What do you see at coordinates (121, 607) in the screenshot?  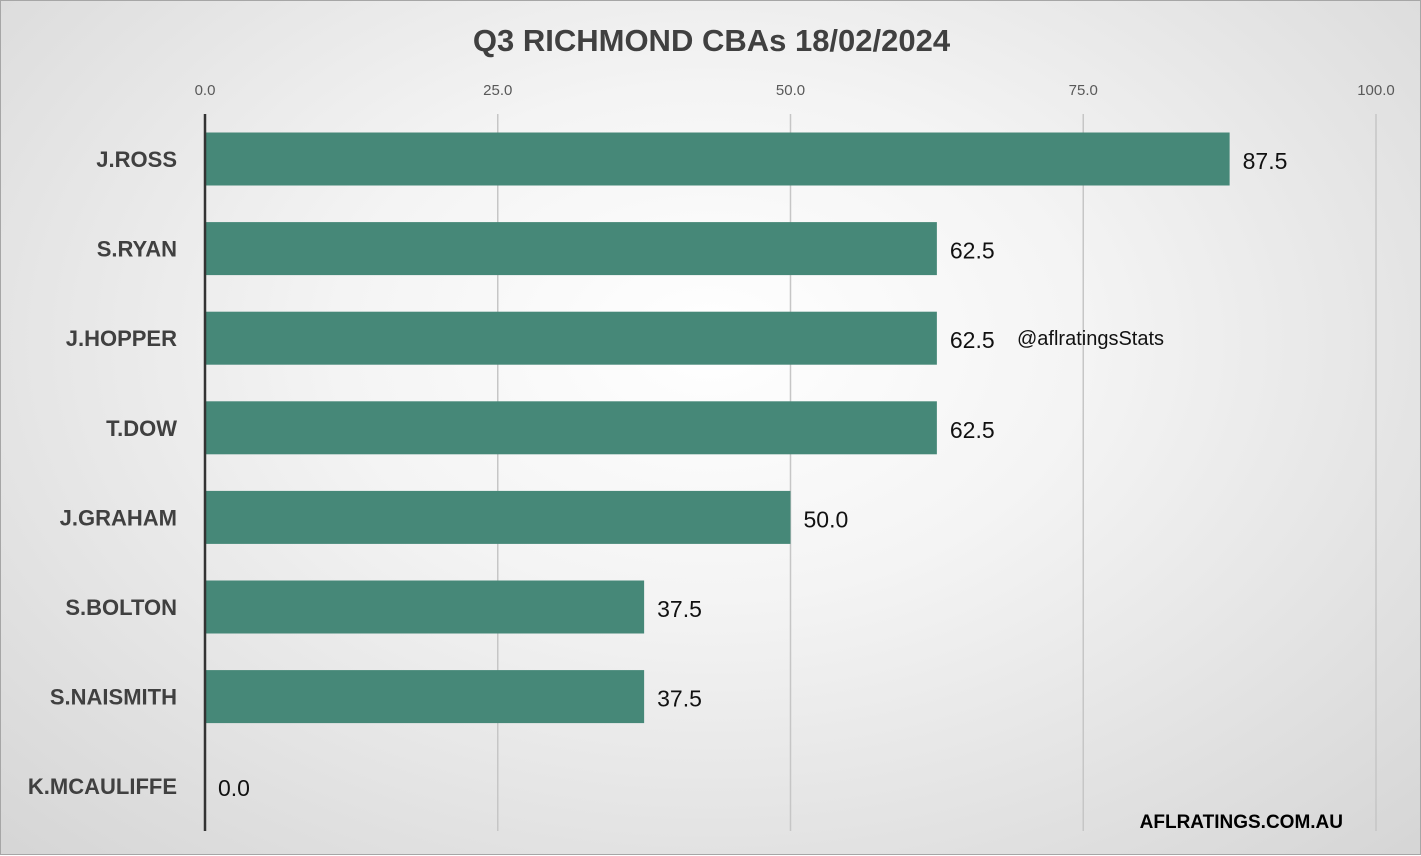 I see `category-label: S.BOLTON` at bounding box center [121, 607].